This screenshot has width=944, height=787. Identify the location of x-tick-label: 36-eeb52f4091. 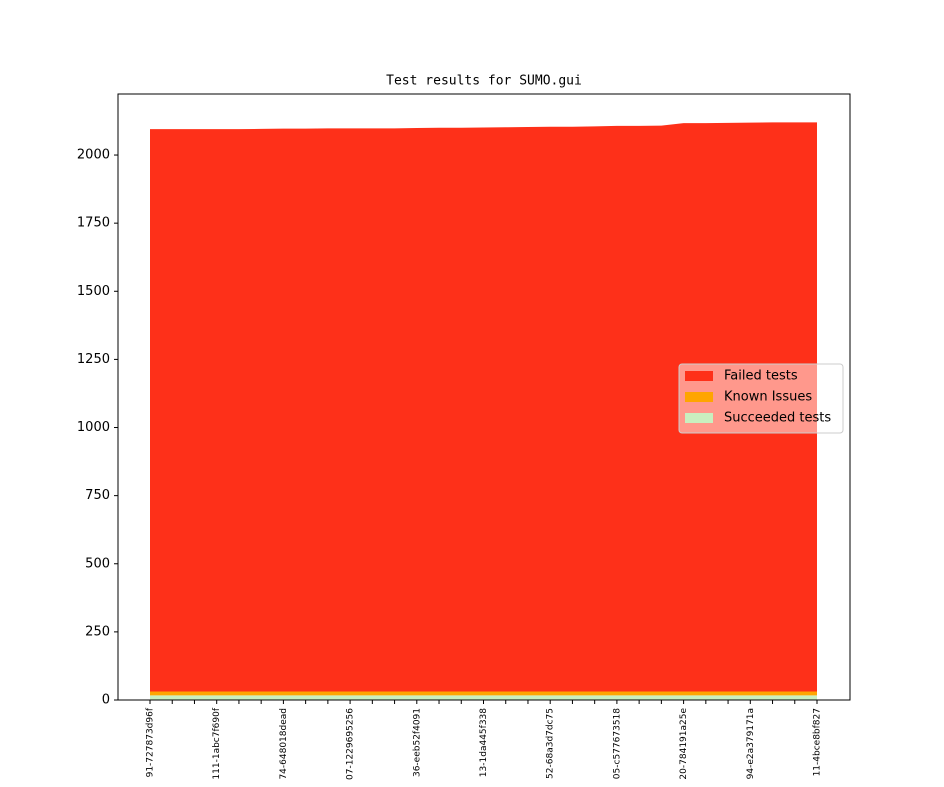
(417, 742).